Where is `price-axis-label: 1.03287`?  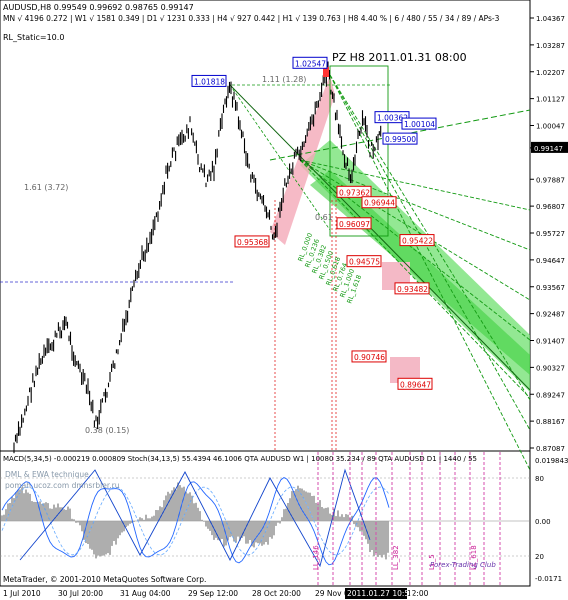 price-axis-label: 1.03287 is located at coordinates (550, 46).